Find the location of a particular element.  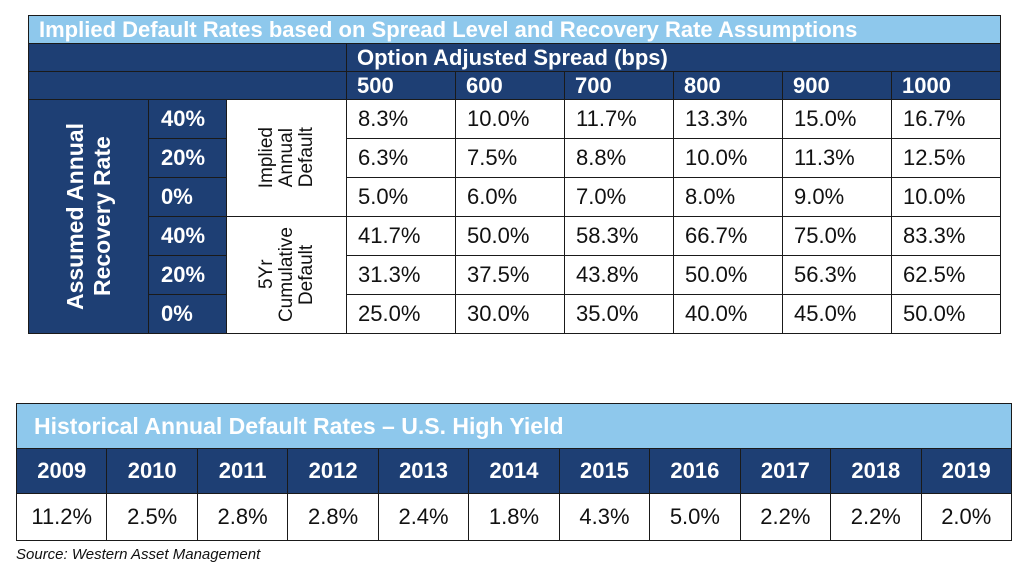

year-header: 2014 is located at coordinates (514, 471).